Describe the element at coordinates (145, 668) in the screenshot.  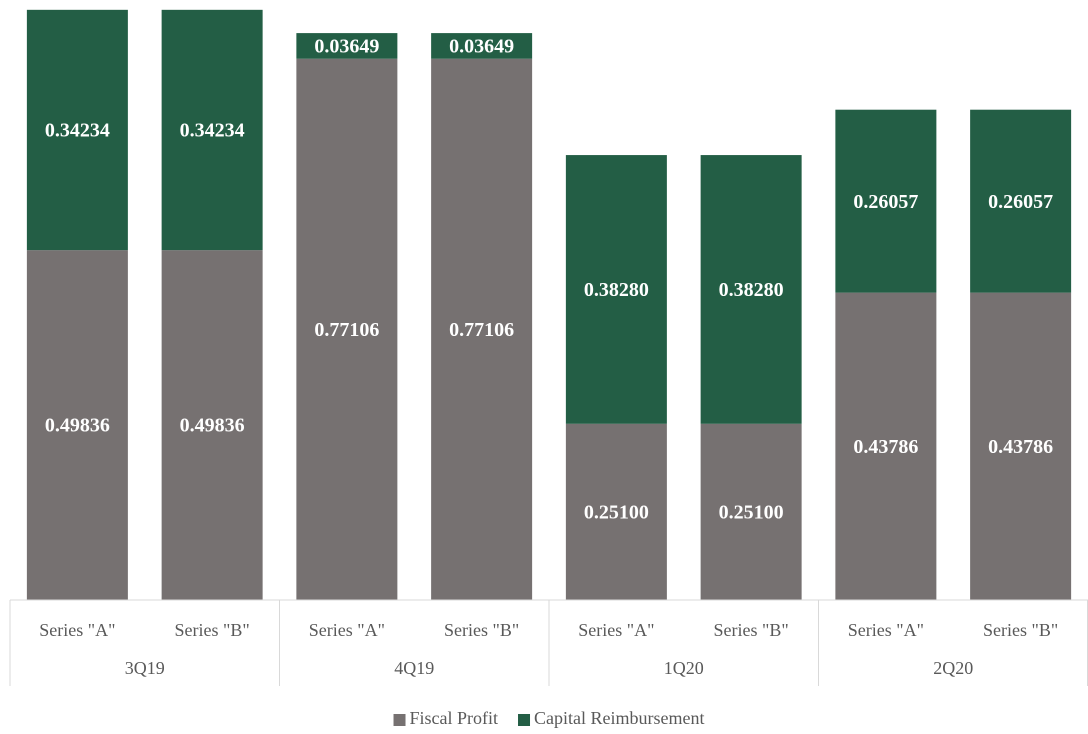
I see `group-label: 3Q19` at that location.